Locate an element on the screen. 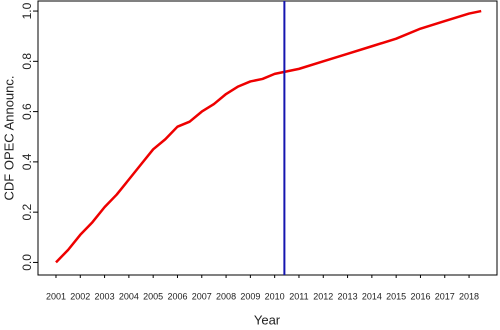 Image resolution: width=500 pixels, height=330 pixels. y-tick-label: 0.8 is located at coordinates (27, 61).